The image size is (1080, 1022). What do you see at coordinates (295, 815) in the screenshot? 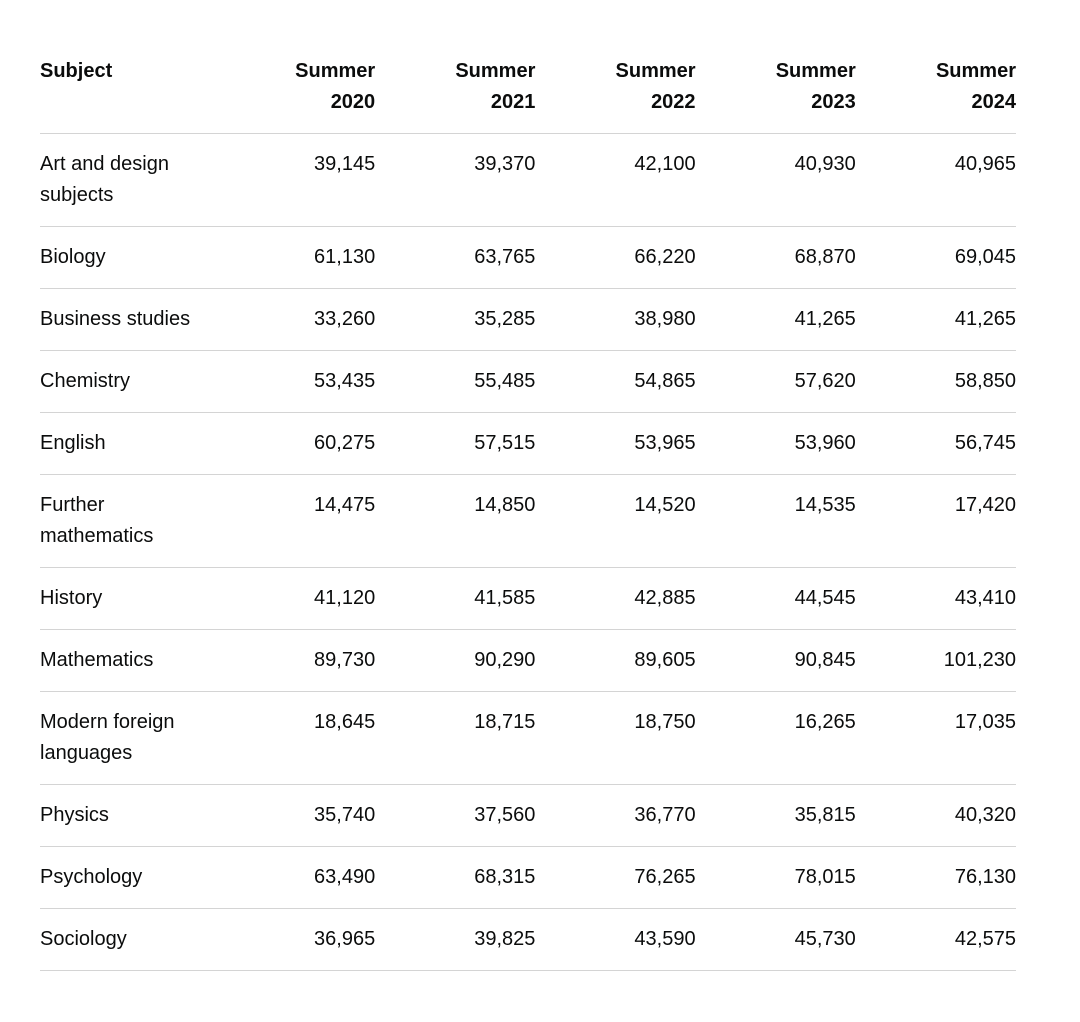
I see `entry-count-cell: 35,740` at bounding box center [295, 815].